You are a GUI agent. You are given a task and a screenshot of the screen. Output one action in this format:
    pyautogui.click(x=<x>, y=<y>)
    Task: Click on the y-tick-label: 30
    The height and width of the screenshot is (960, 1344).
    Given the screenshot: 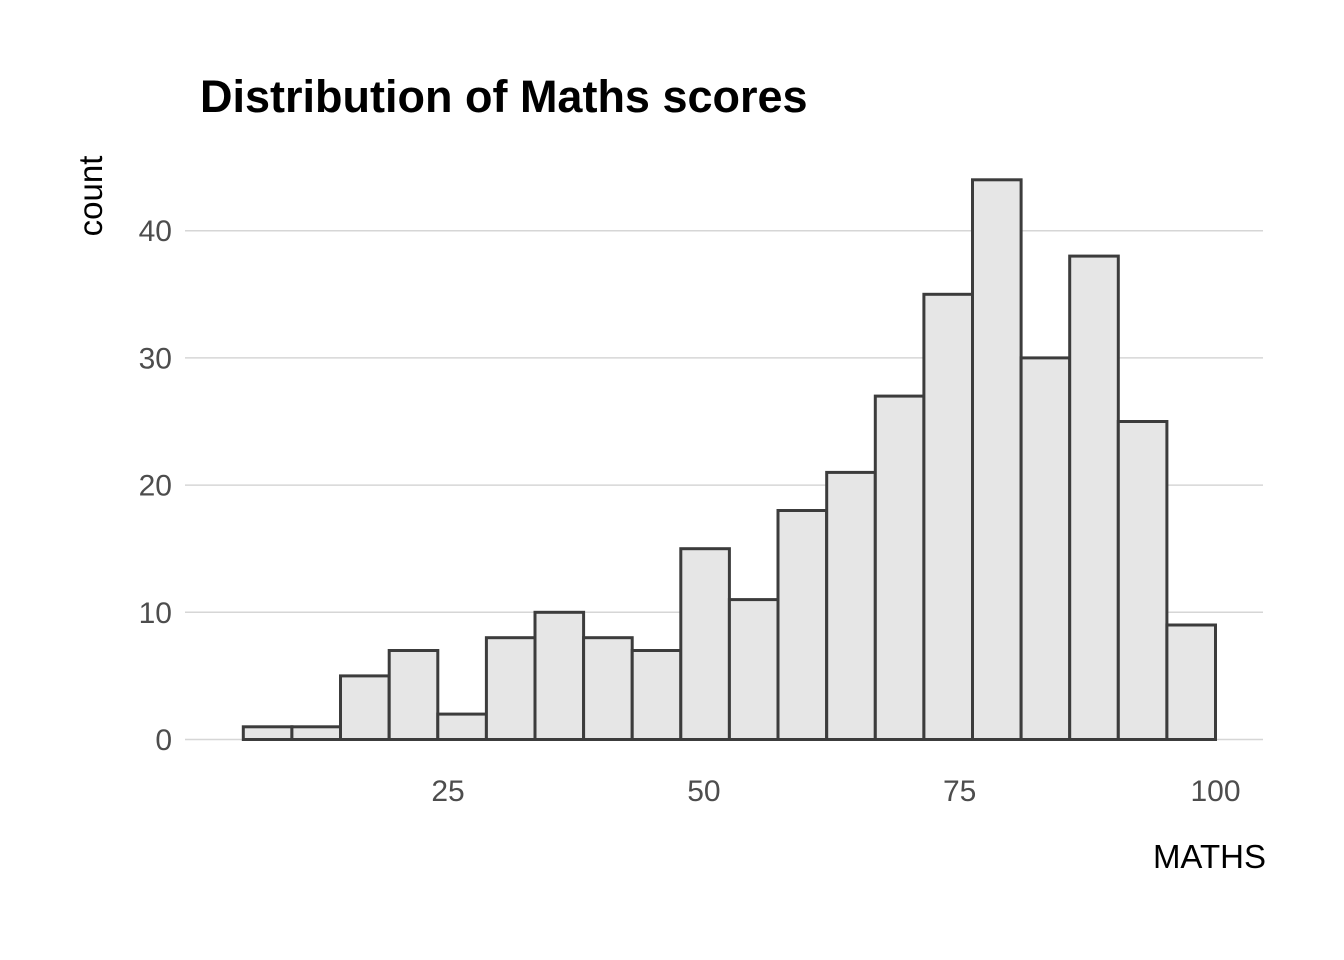 What is the action you would take?
    pyautogui.click(x=155, y=358)
    